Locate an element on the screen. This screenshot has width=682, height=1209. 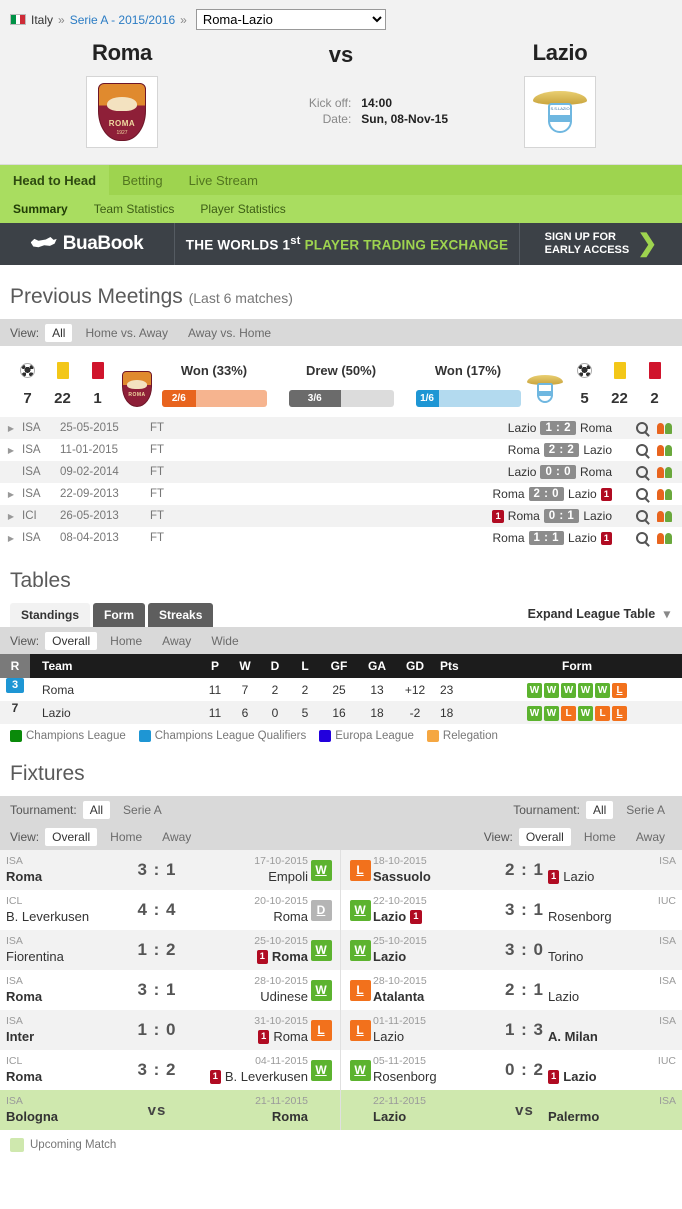
subnav-tab-team-statistics: Team Statistics is located at coordinates (134, 209).